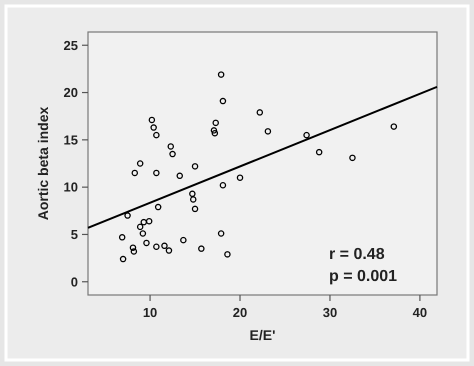  I want to click on y-tick-label: 5, so click(74, 234).